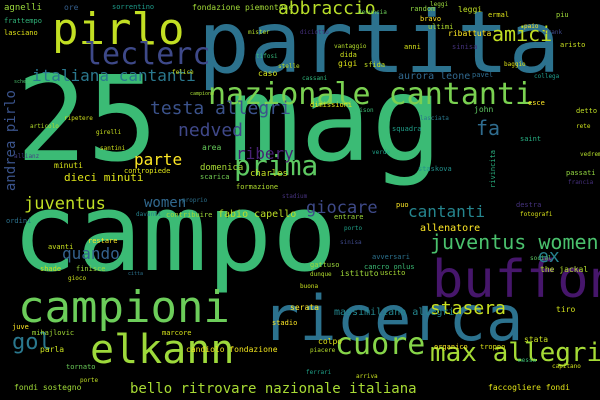 This screenshot has width=600, height=400. I want to click on word-pavel: pavel, so click(483, 75).